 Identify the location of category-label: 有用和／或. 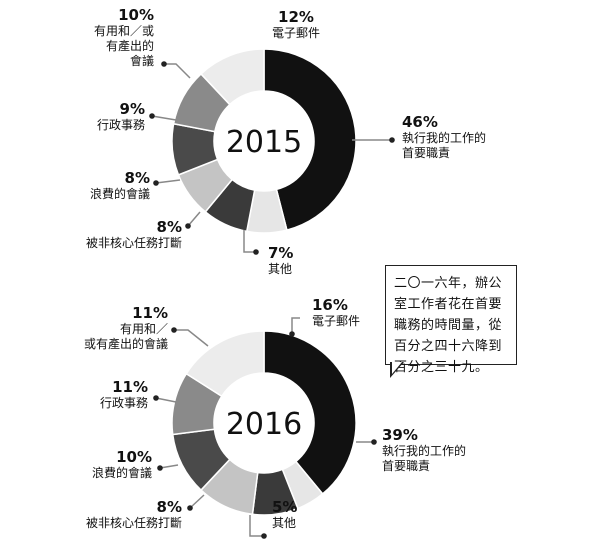
(124, 31).